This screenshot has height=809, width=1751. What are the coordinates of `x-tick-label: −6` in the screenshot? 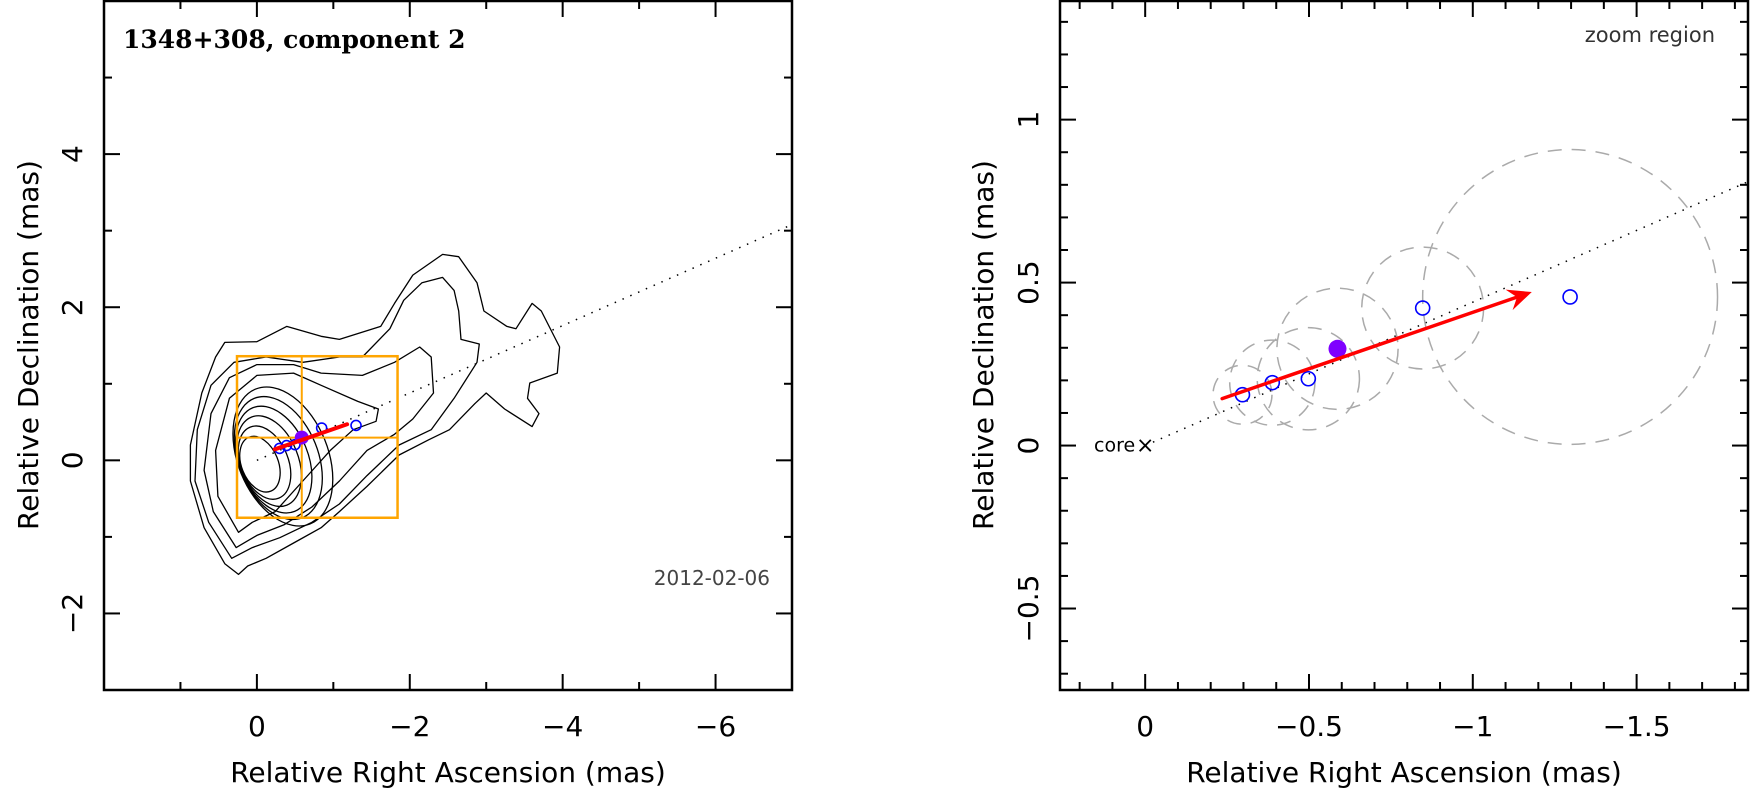 It's located at (715, 726).